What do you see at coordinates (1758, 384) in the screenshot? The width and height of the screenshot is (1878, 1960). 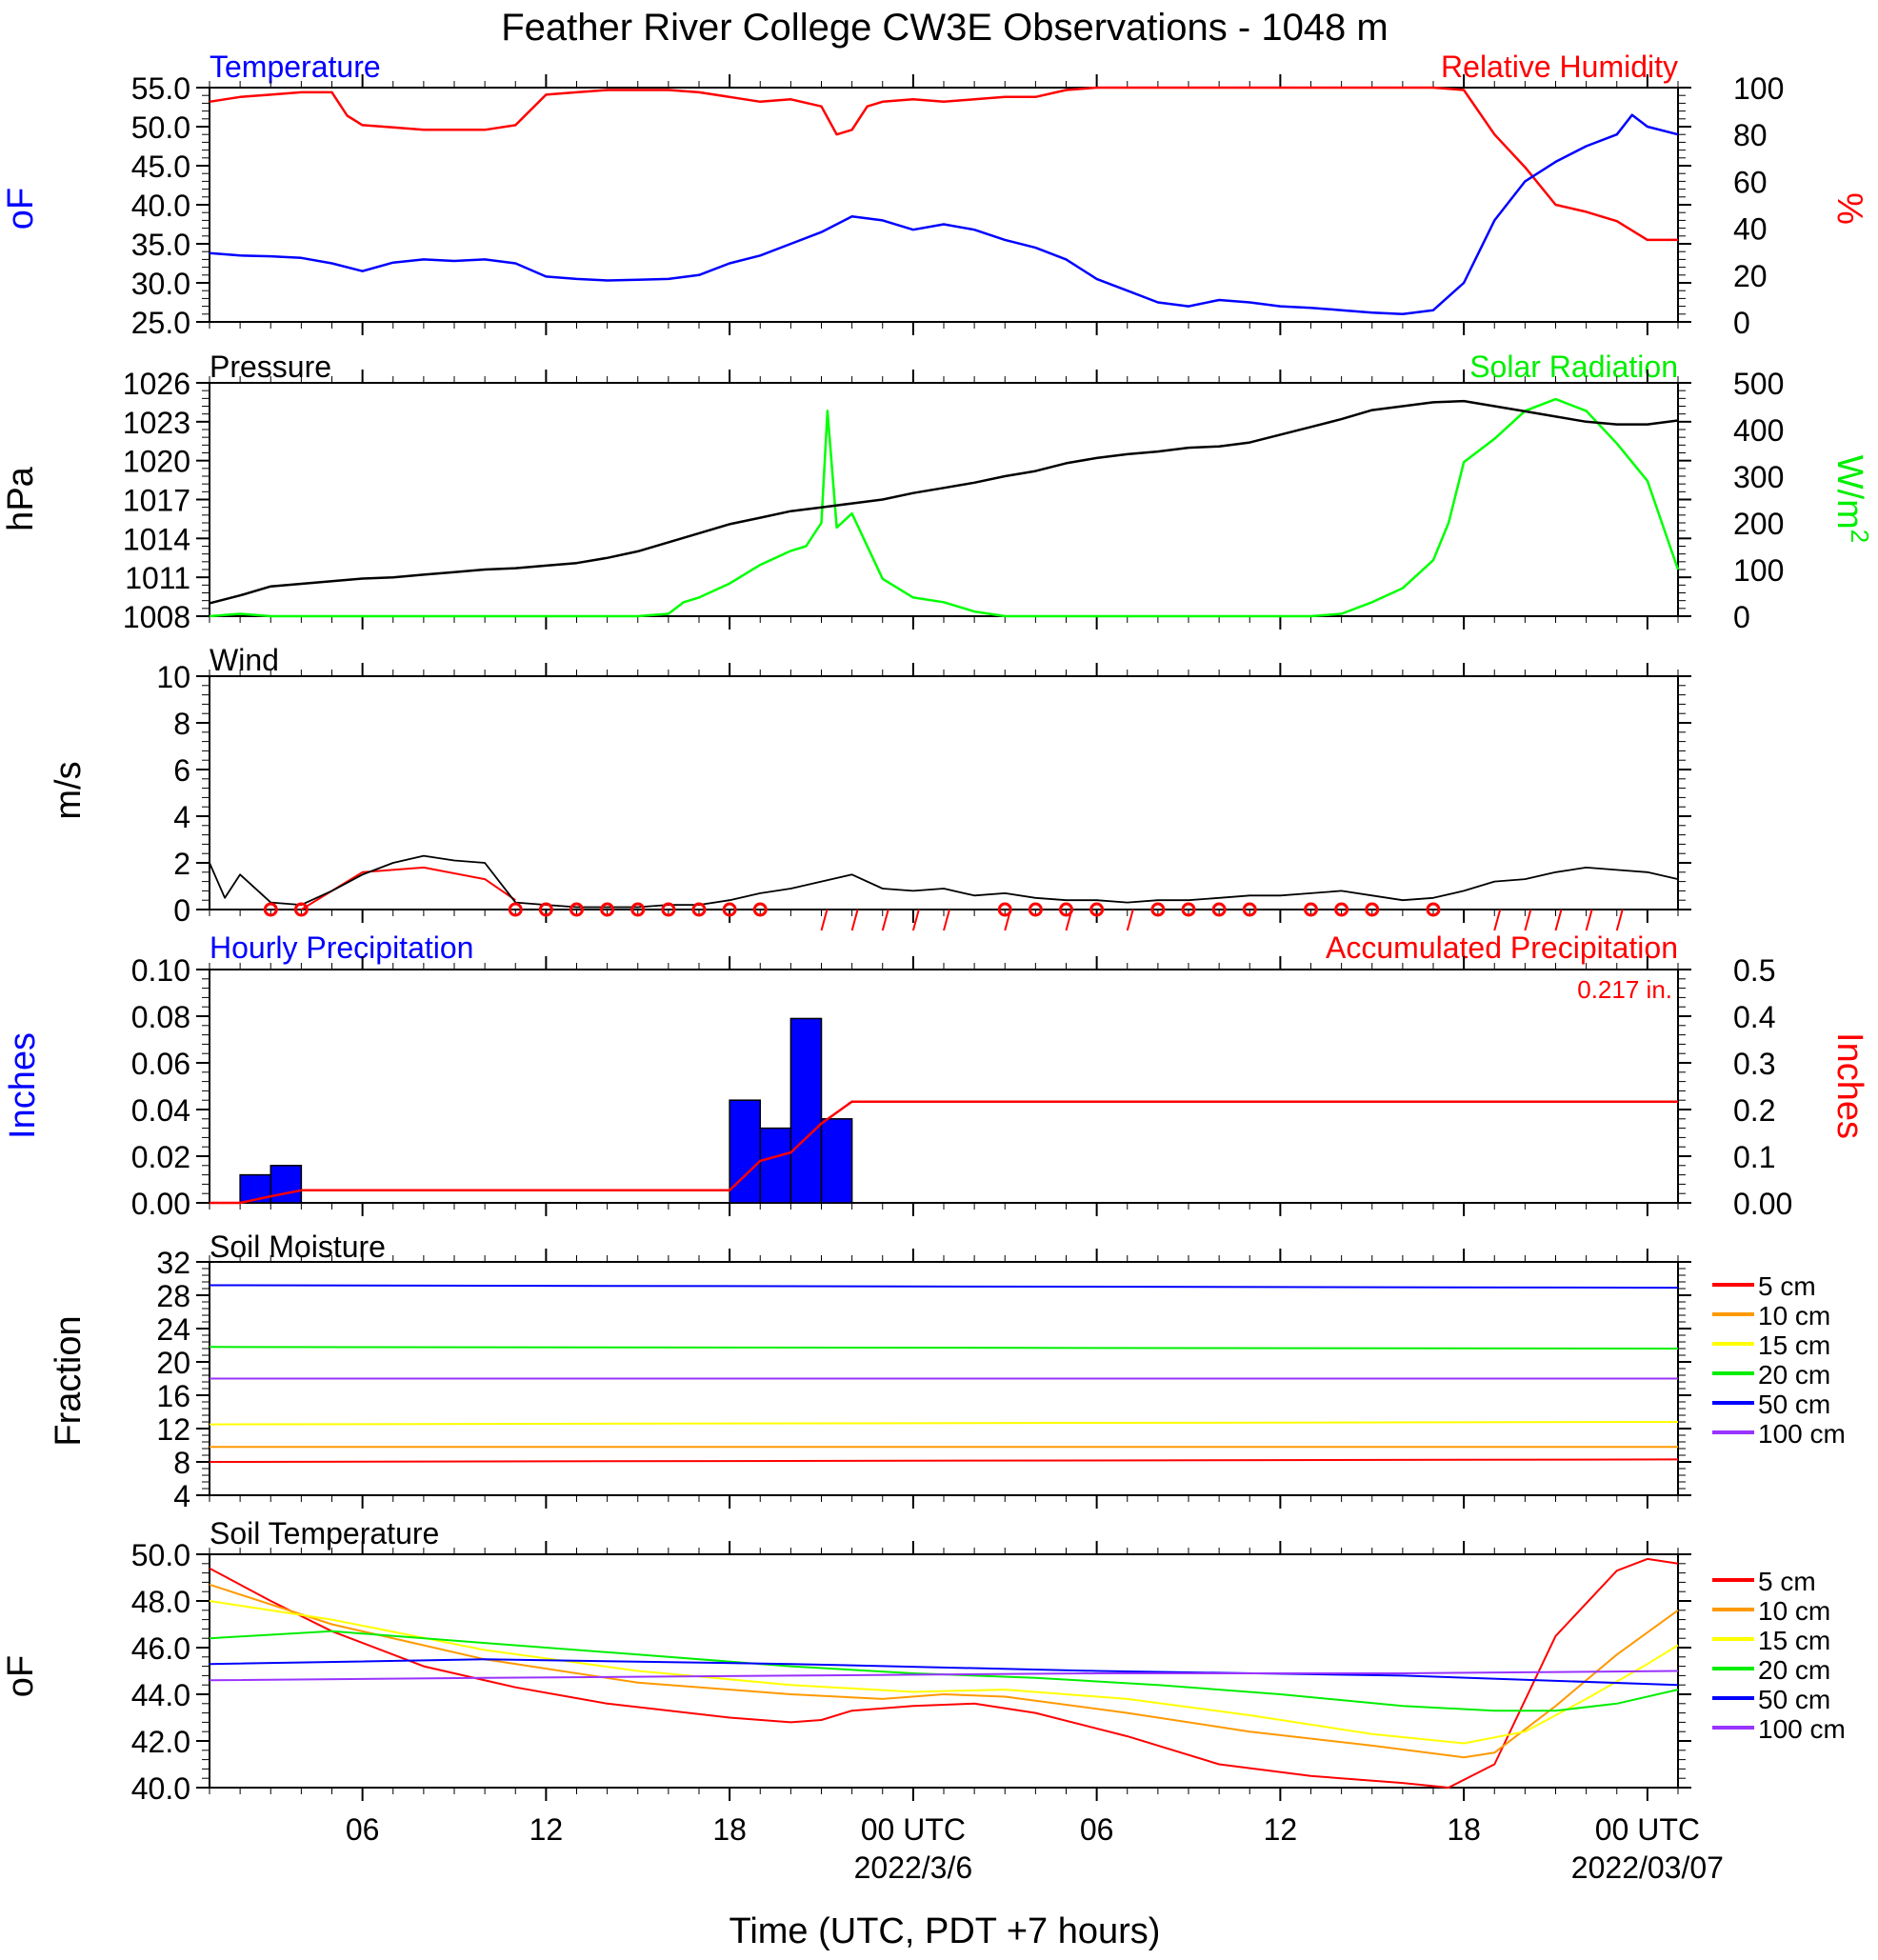 I see `right-tick-label: 500` at bounding box center [1758, 384].